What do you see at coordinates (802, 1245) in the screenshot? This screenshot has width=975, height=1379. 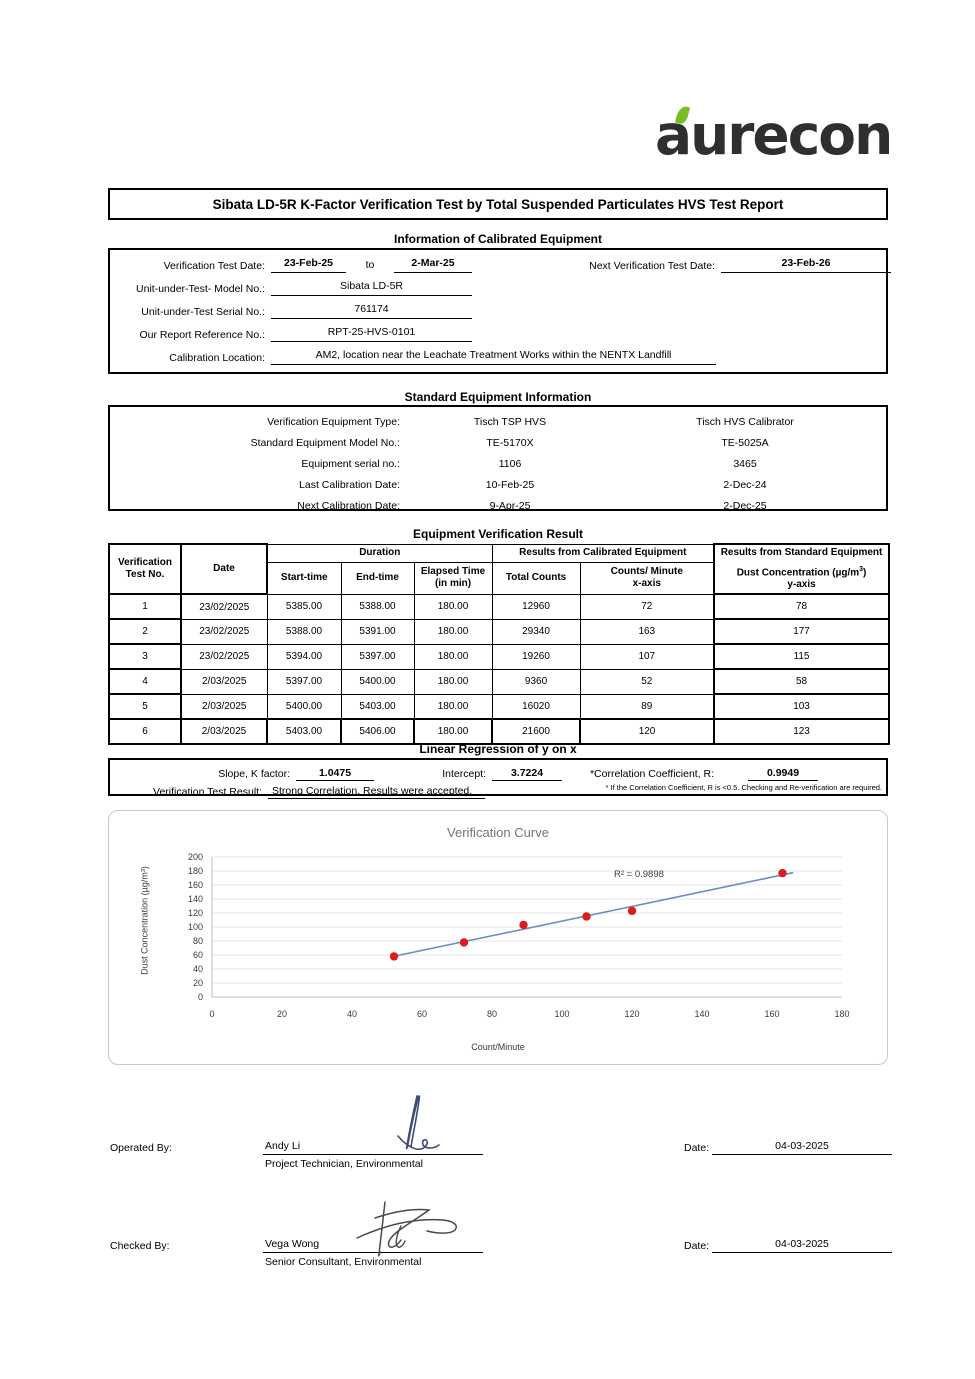 I see `checked-by-date-value: 04-03-2025` at bounding box center [802, 1245].